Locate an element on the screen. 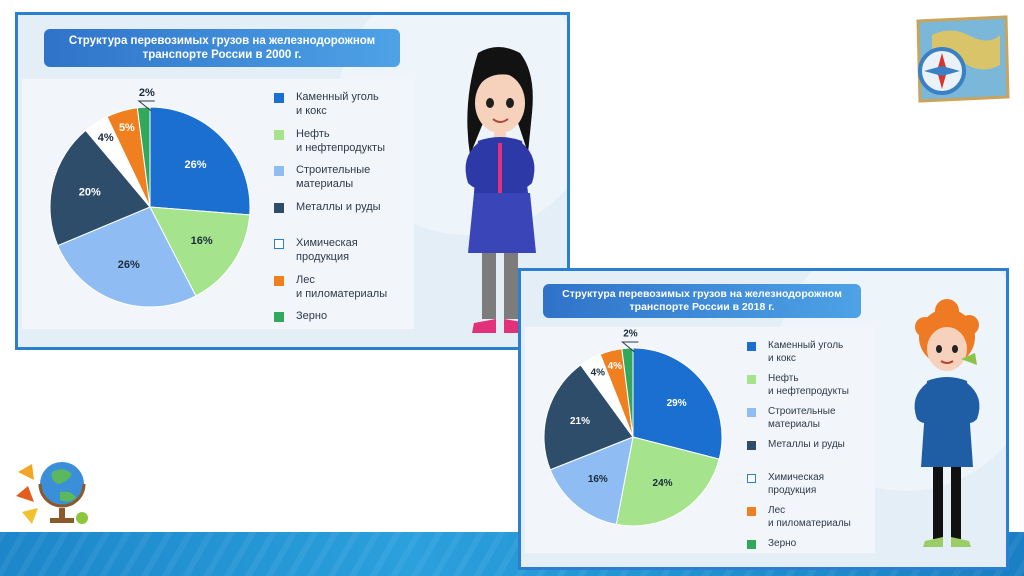  pie-label-2018-2: 16% is located at coordinates (598, 479).